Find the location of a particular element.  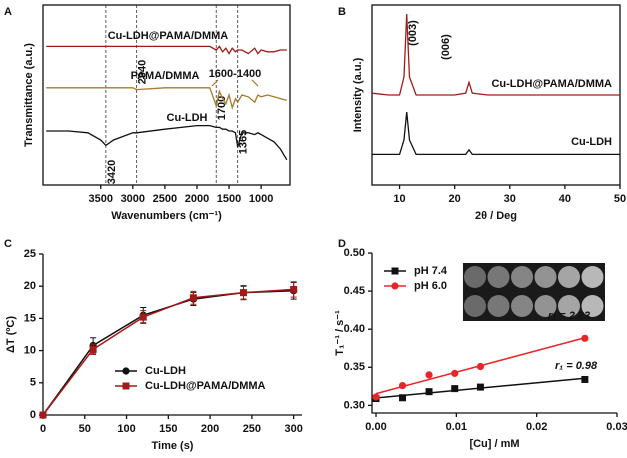

legend-label: Cu-LDH is located at coordinates (165, 371).